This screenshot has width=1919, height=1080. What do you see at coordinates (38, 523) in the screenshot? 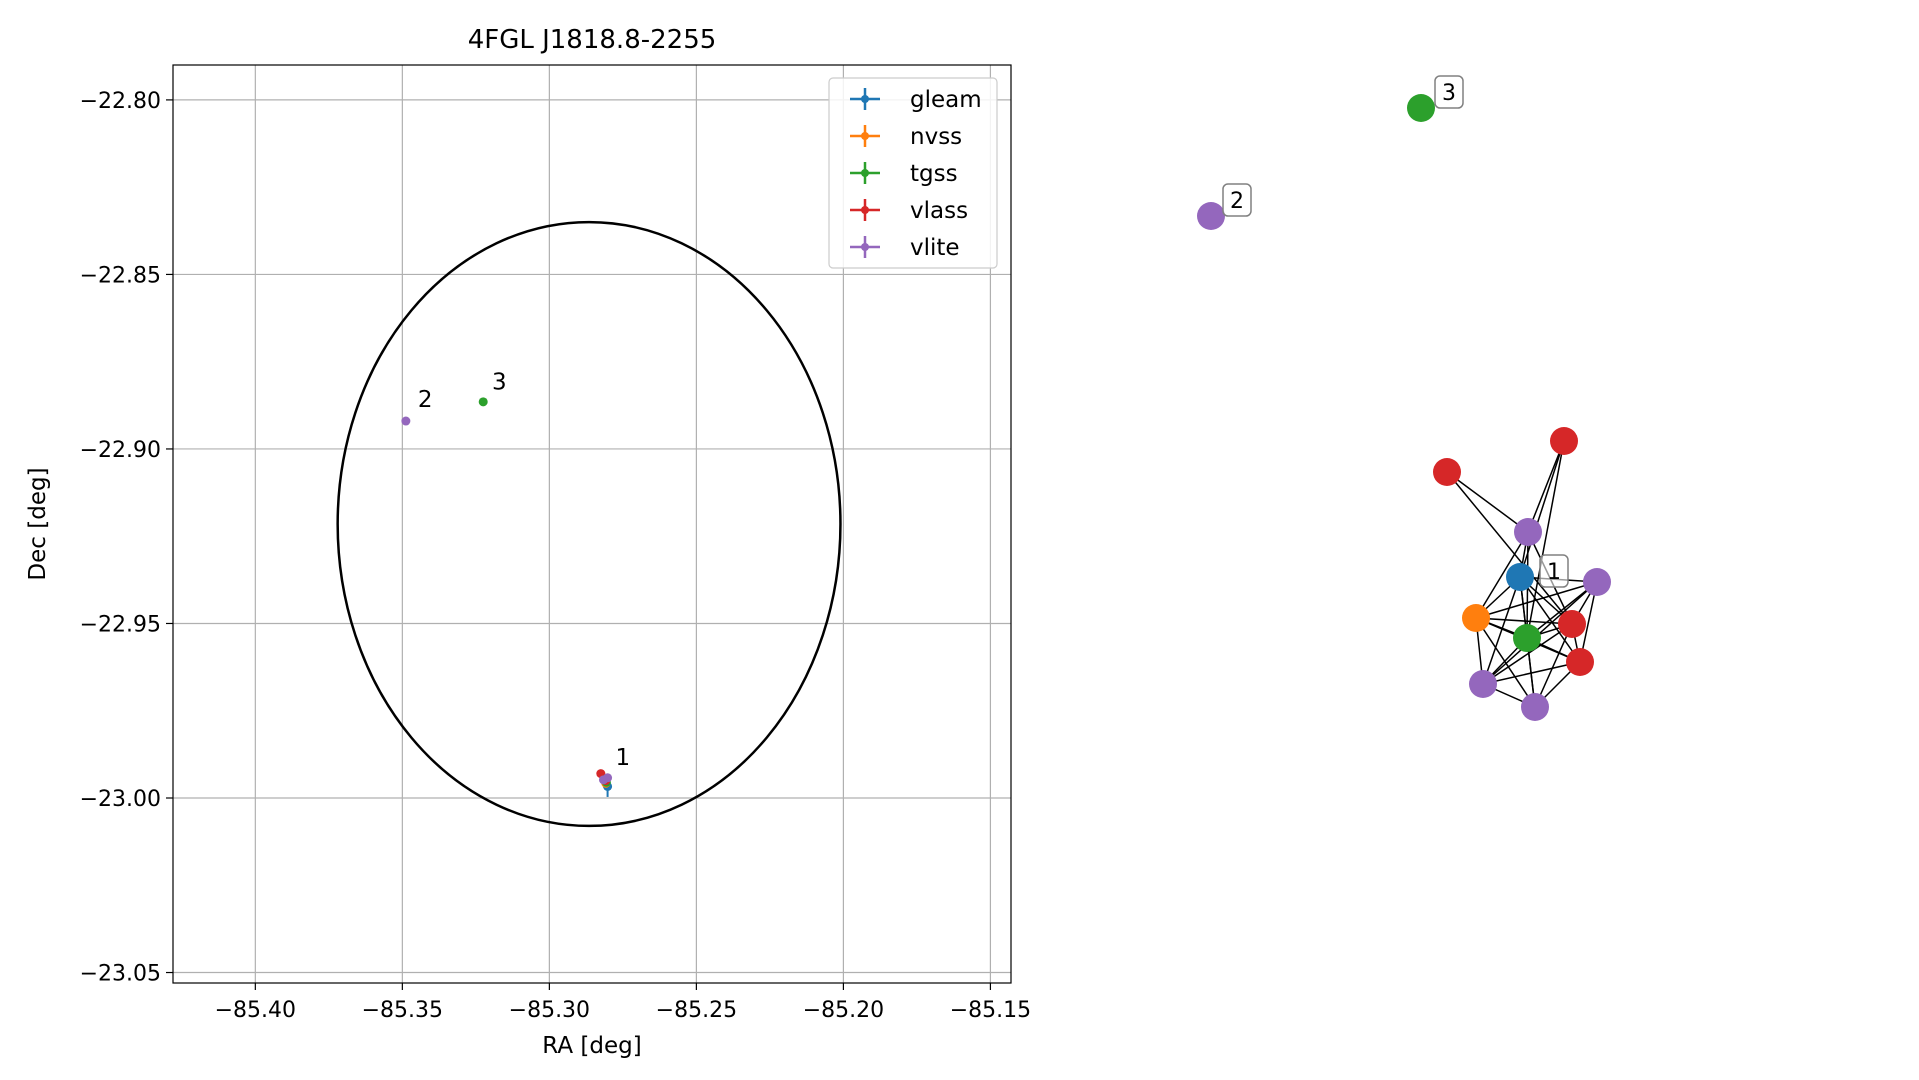
I see `y-axis-label: Dec [deg]` at bounding box center [38, 523].